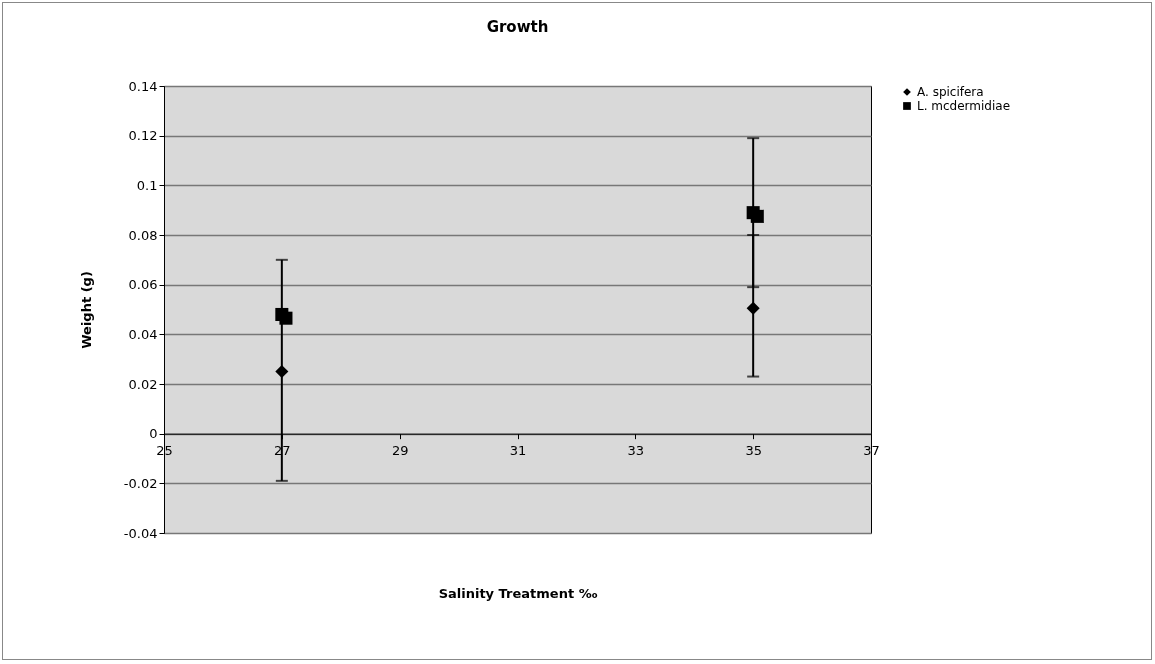 The height and width of the screenshot is (664, 1155). Describe the element at coordinates (143, 235) in the screenshot. I see `y-tick-label: 0.08` at that location.